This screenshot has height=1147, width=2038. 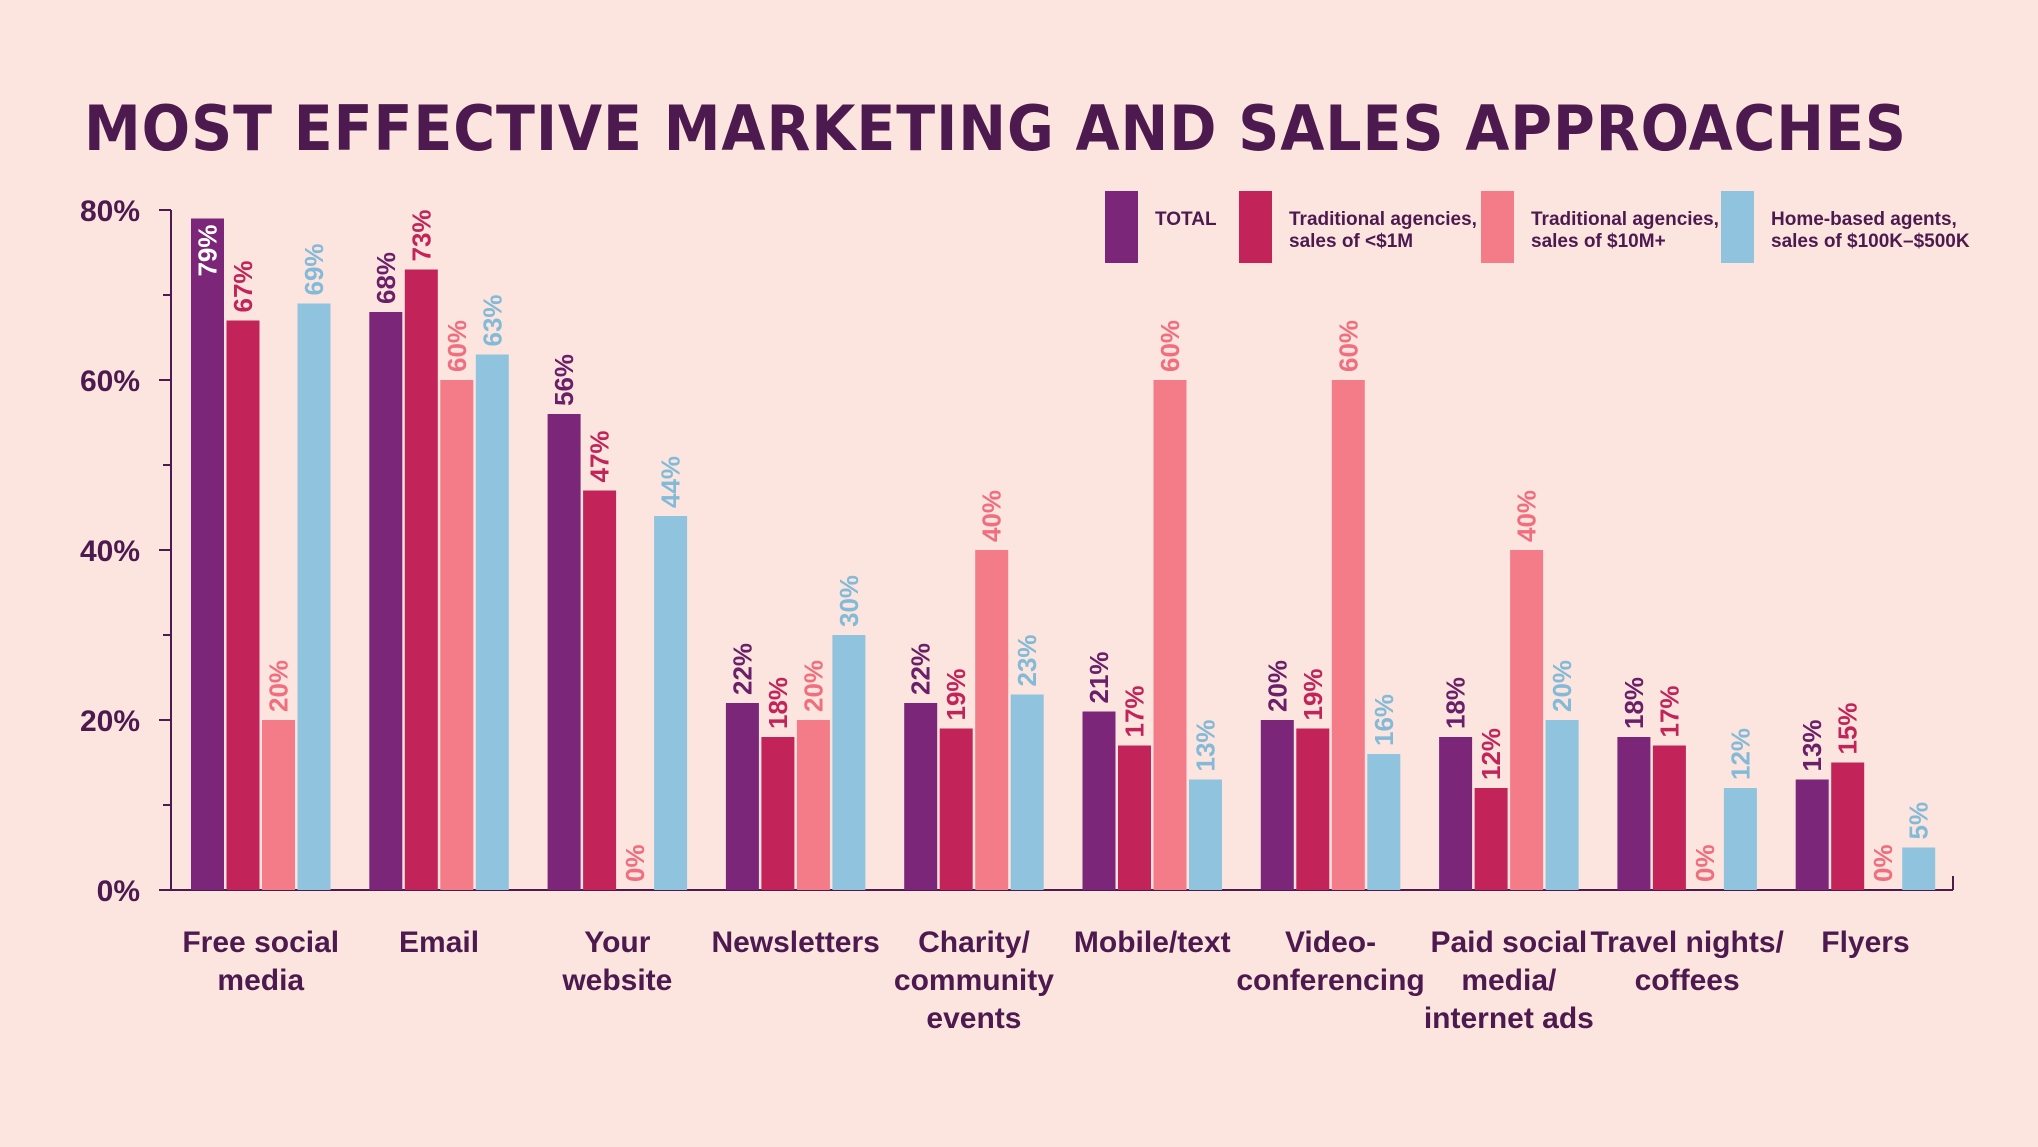 What do you see at coordinates (439, 942) in the screenshot?
I see `x-tick-label: Email` at bounding box center [439, 942].